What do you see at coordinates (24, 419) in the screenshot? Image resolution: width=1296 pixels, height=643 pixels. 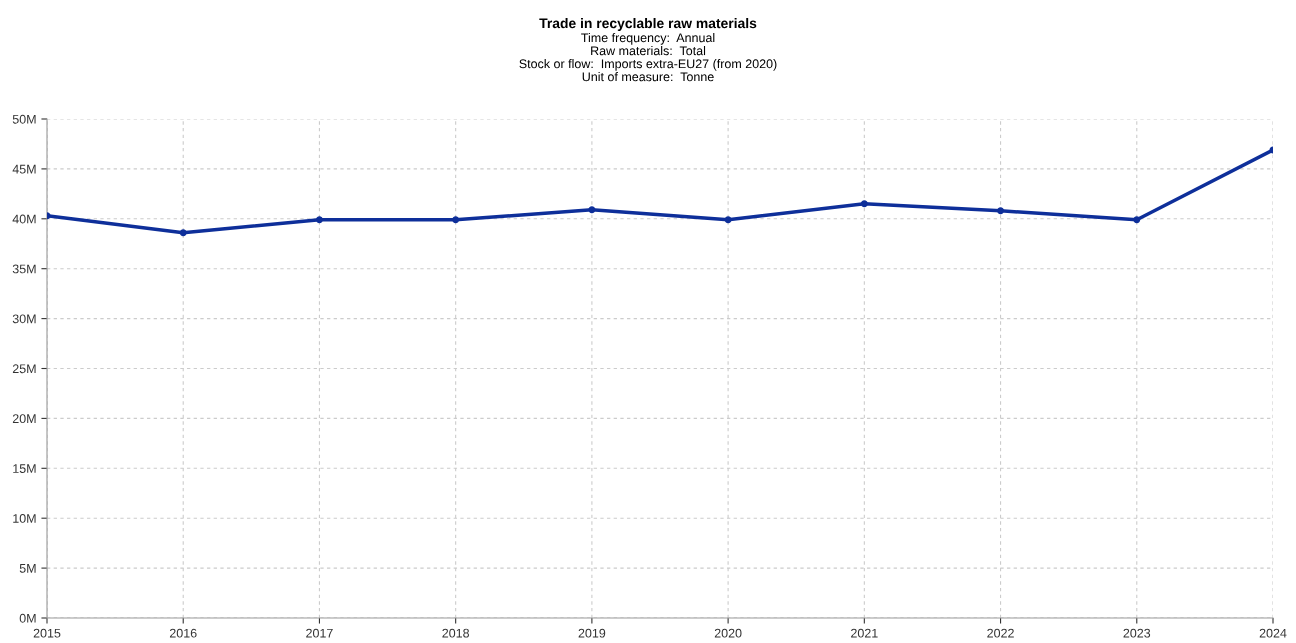 I see `y-tick-label: 20M` at bounding box center [24, 419].